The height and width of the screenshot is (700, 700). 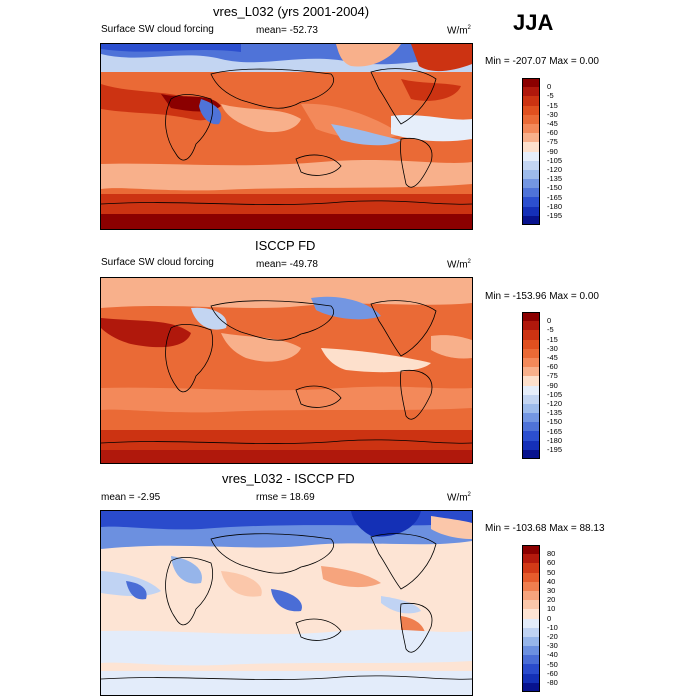 What do you see at coordinates (555, 206) in the screenshot?
I see `colorbar-tick-label: -180` at bounding box center [555, 206].